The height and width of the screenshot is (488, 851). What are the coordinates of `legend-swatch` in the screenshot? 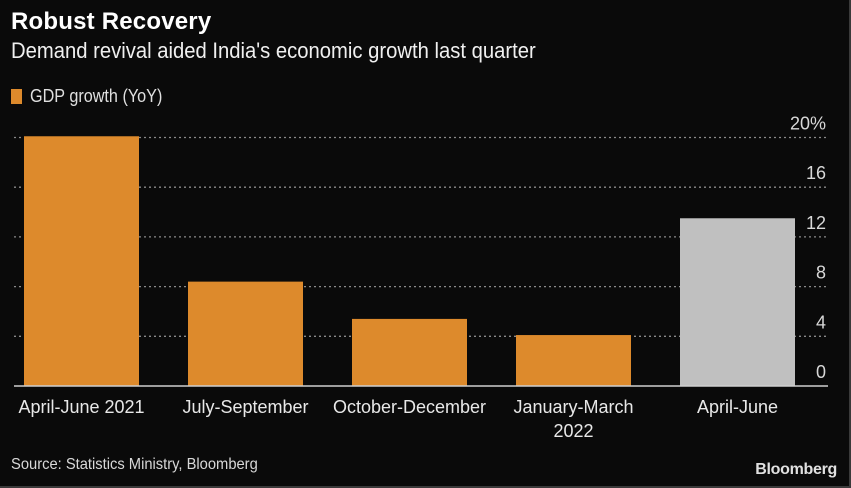 It's located at (16, 96).